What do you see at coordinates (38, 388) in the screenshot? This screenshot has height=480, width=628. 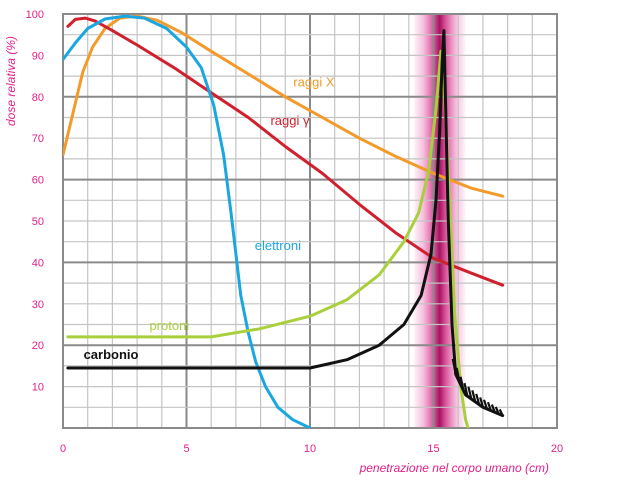 I see `y-tick-label: 10` at bounding box center [38, 388].